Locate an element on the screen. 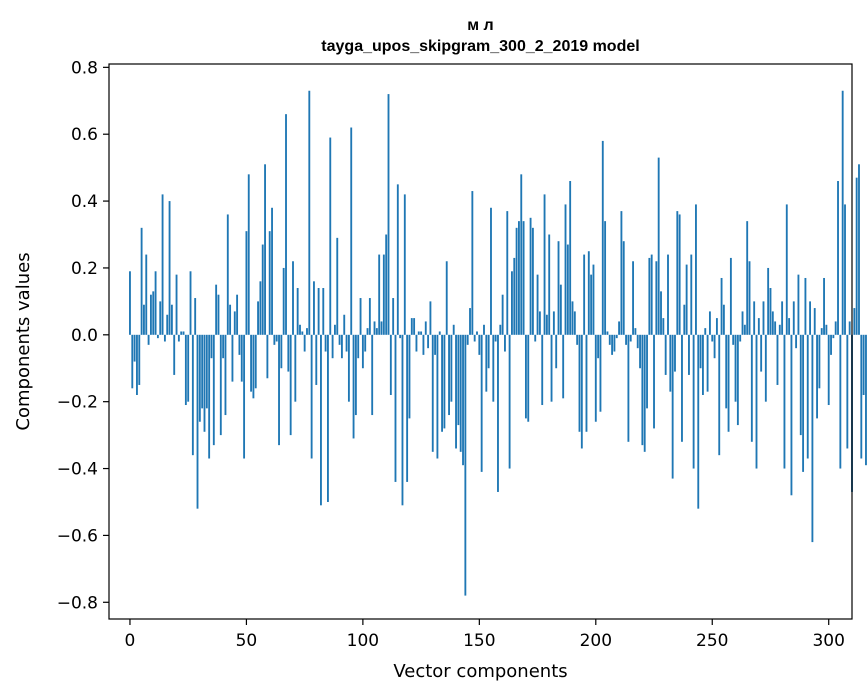 The height and width of the screenshot is (696, 867). y-tick-label: 0.4 is located at coordinates (84, 202).